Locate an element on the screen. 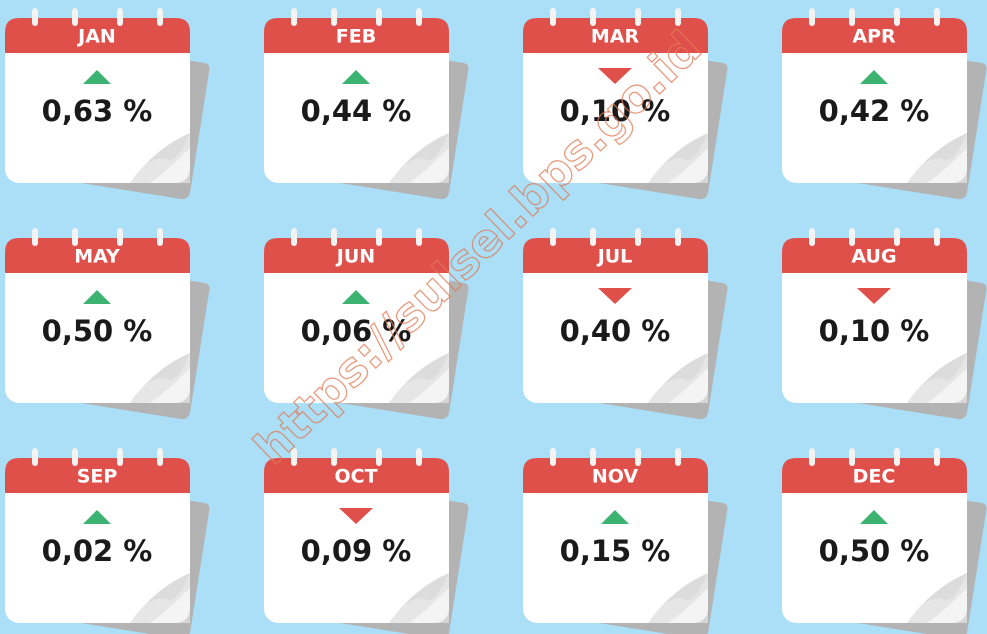 This screenshot has height=634, width=987. month-label: JUL is located at coordinates (614, 257).